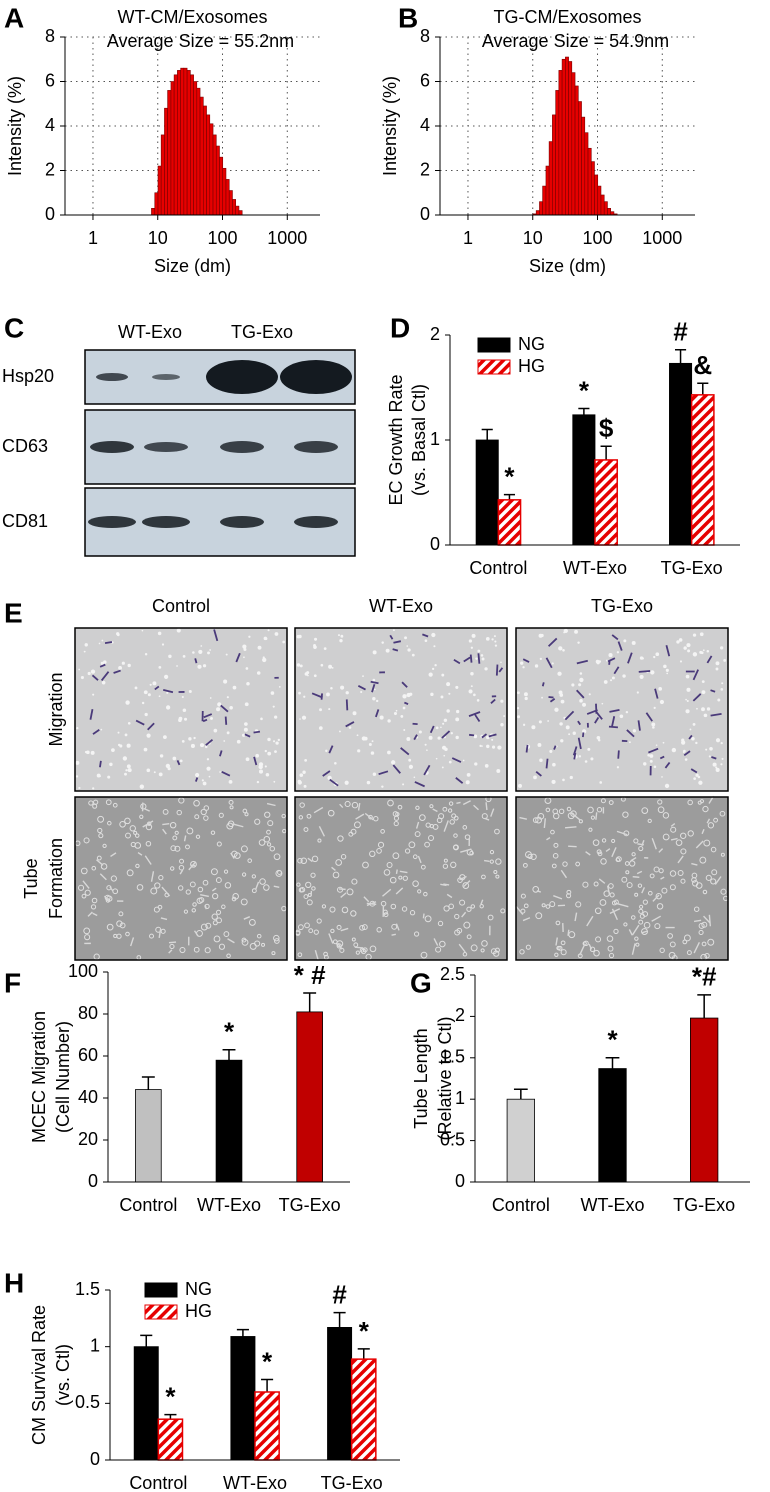 The height and width of the screenshot is (1492, 770). What do you see at coordinates (112, 377) in the screenshot?
I see `blot-band` at bounding box center [112, 377].